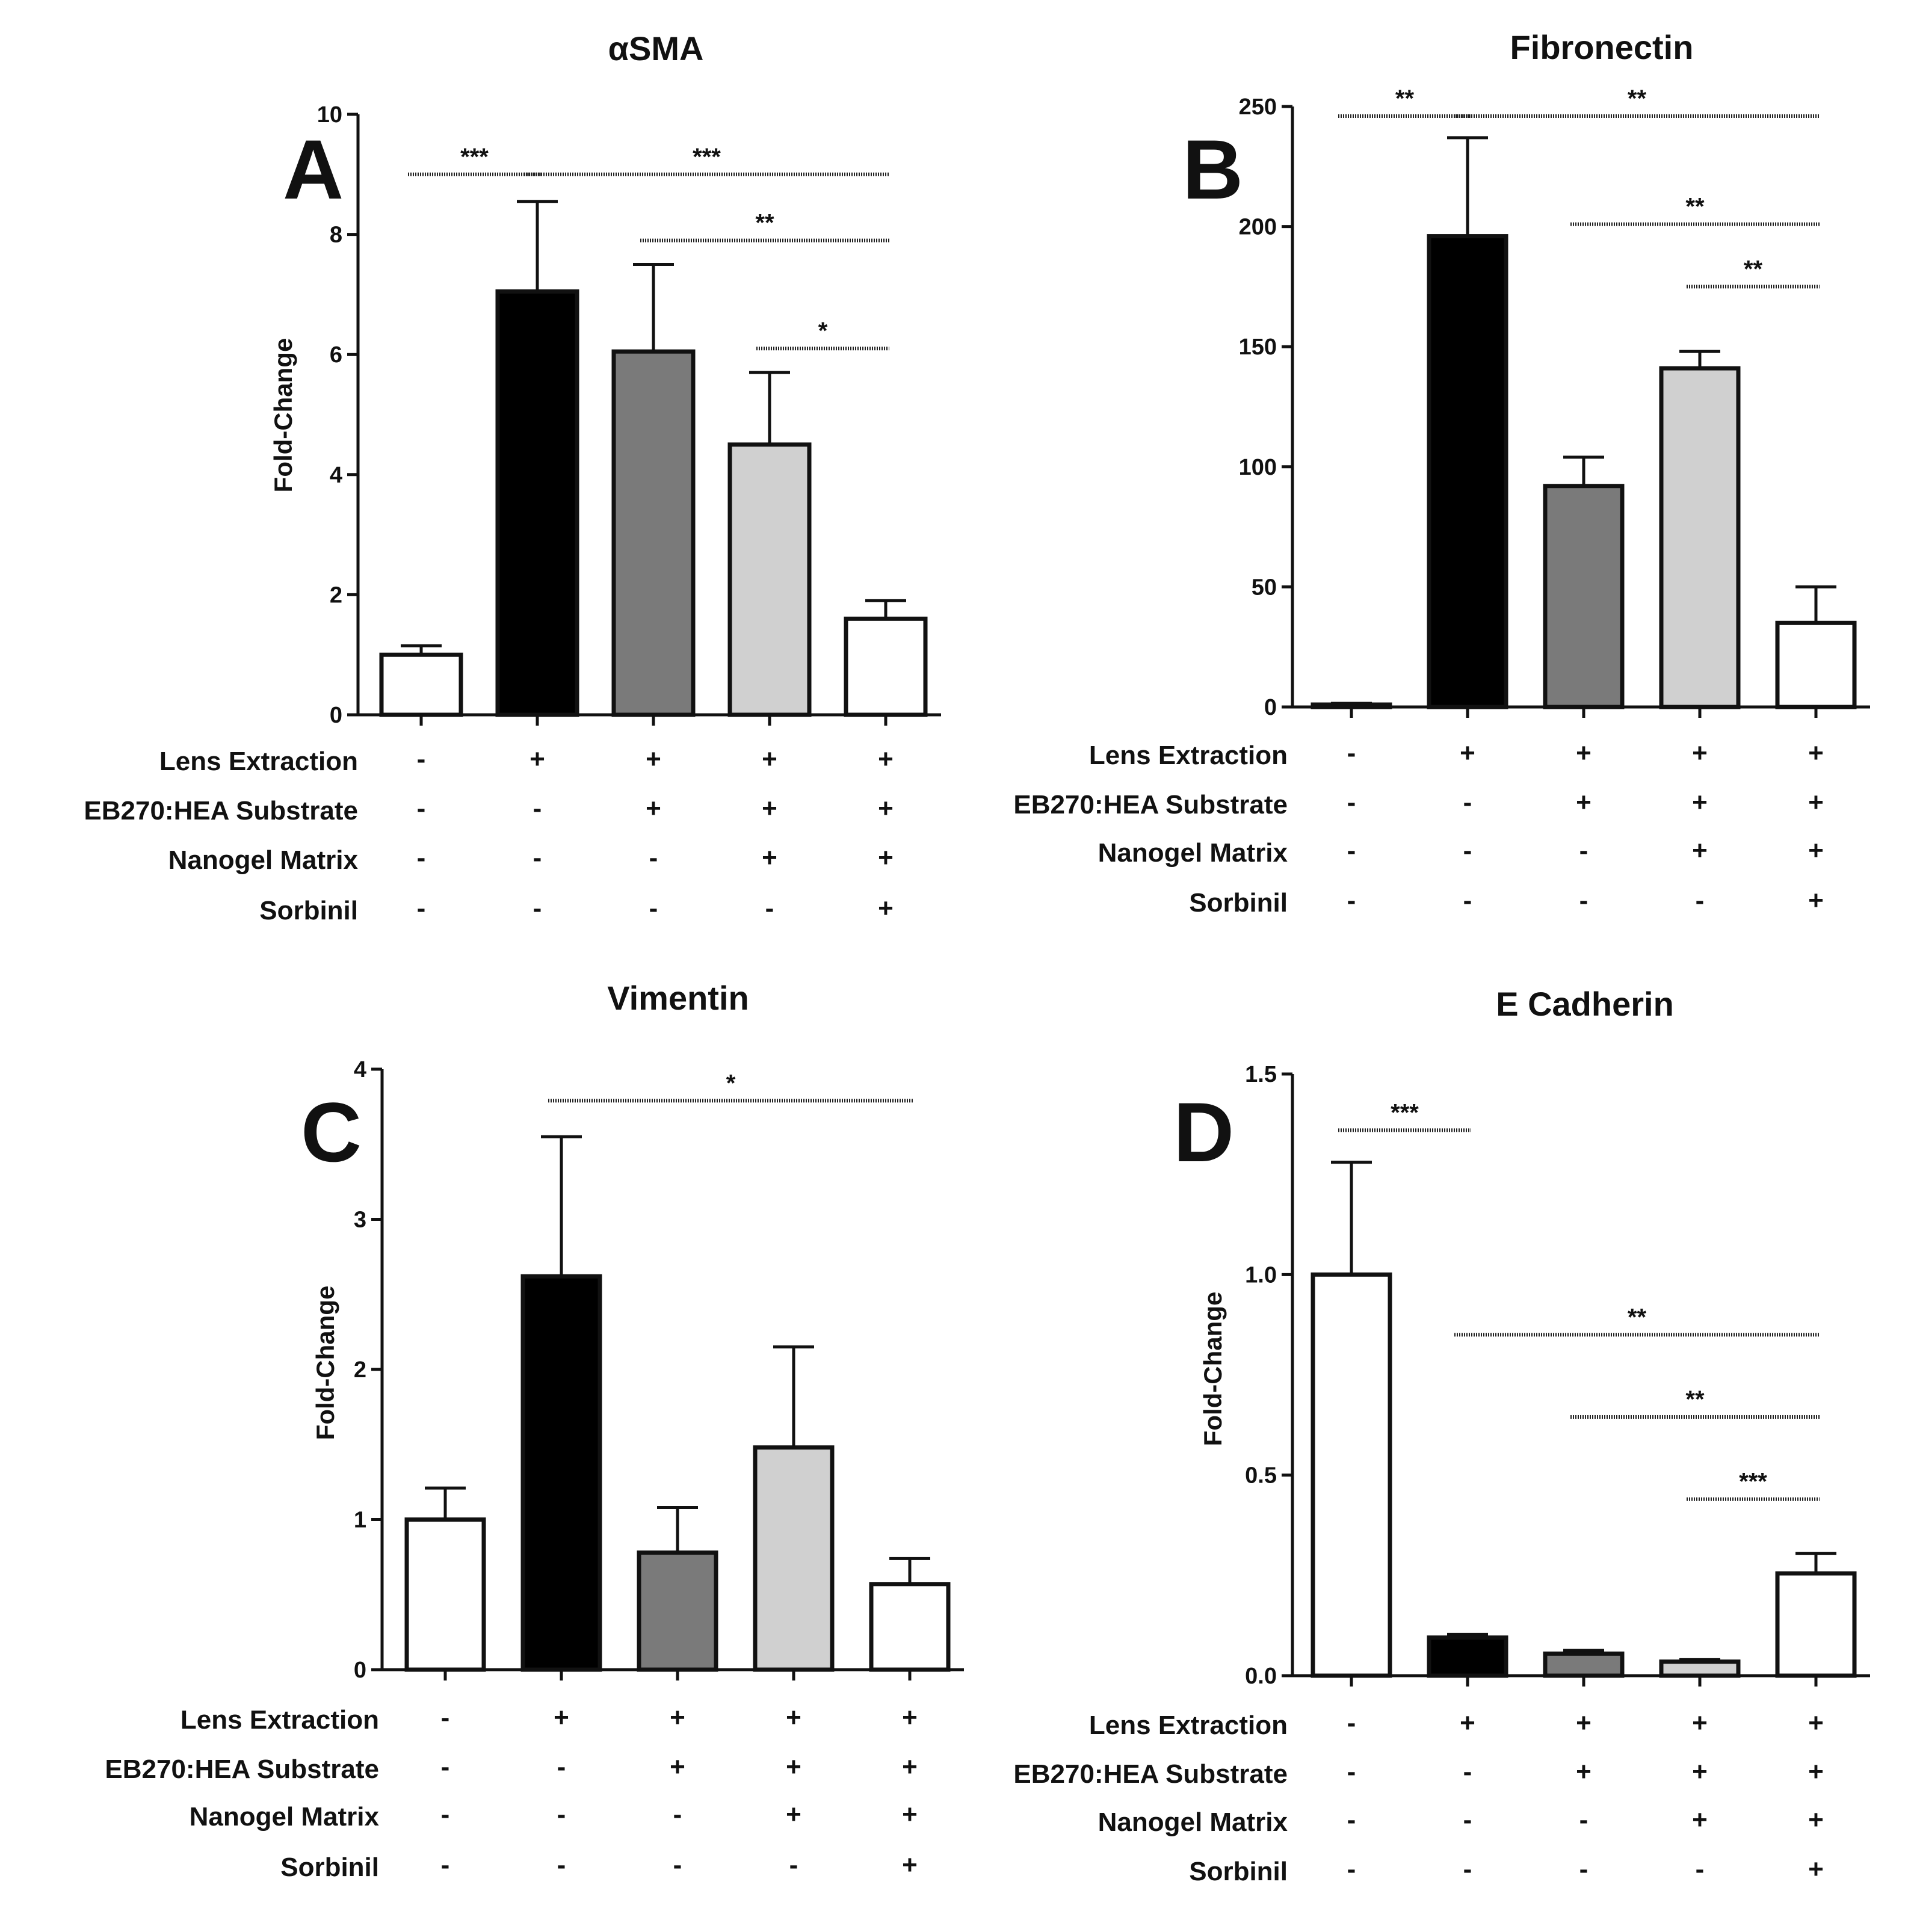 The image size is (1908, 1932). What do you see at coordinates (329, 115) in the screenshot?
I see `y-tick-label: 10` at bounding box center [329, 115].